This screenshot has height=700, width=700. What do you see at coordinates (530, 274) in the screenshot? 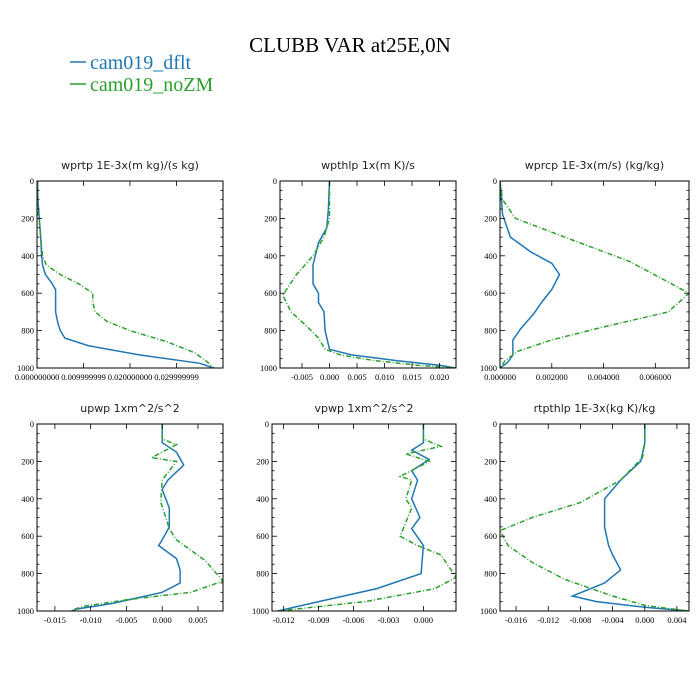
I see `series-line-wprcp-dflt` at bounding box center [530, 274].